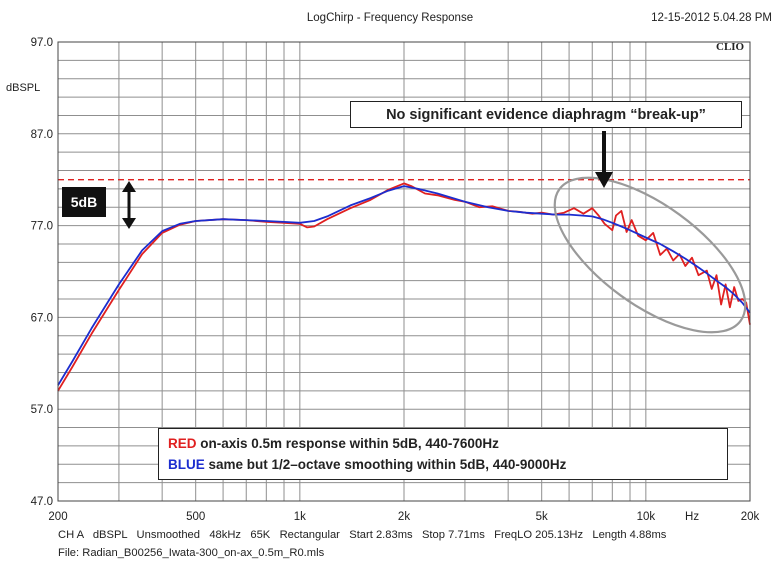  I want to click on five-db-label: 5dB, so click(84, 202).